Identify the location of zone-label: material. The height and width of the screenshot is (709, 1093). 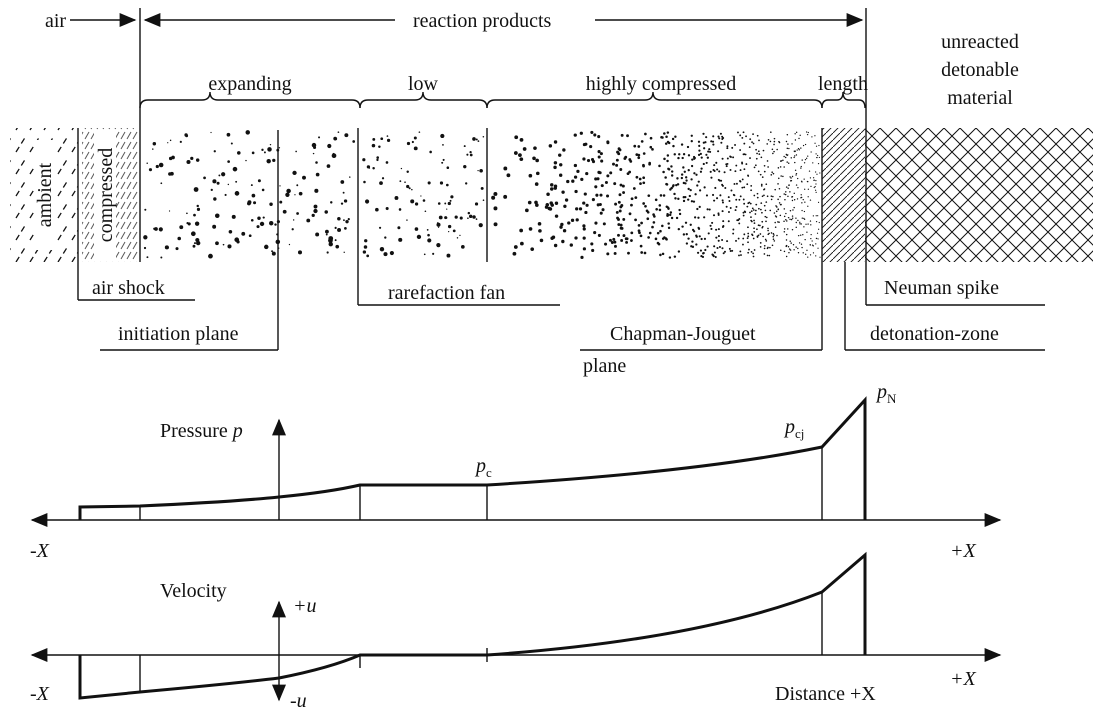
(980, 98).